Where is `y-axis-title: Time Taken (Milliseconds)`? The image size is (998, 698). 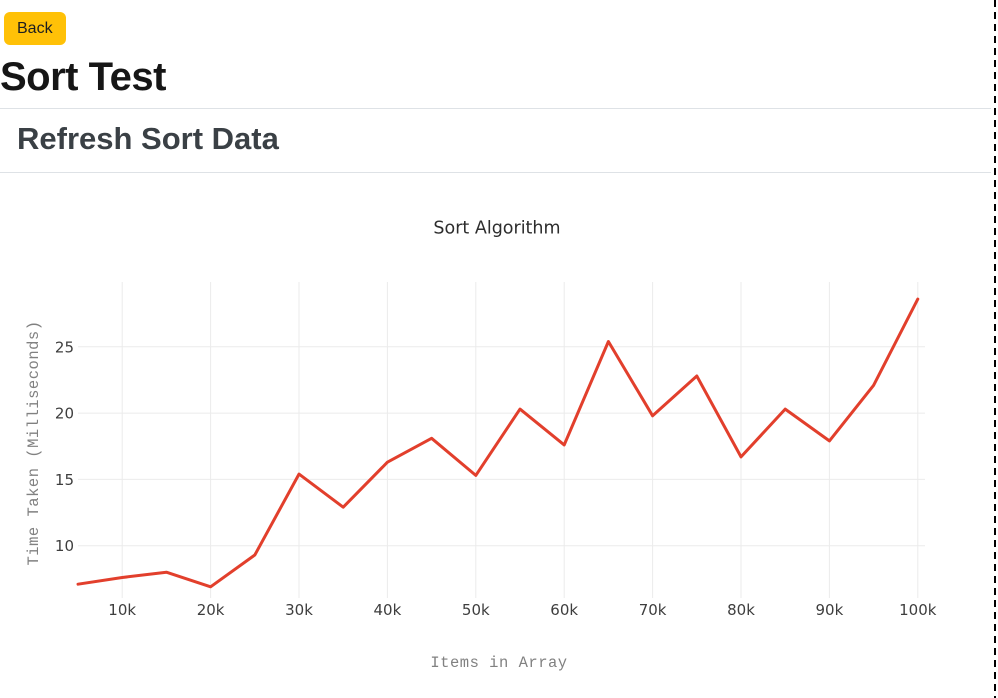 y-axis-title: Time Taken (Milliseconds) is located at coordinates (34, 442).